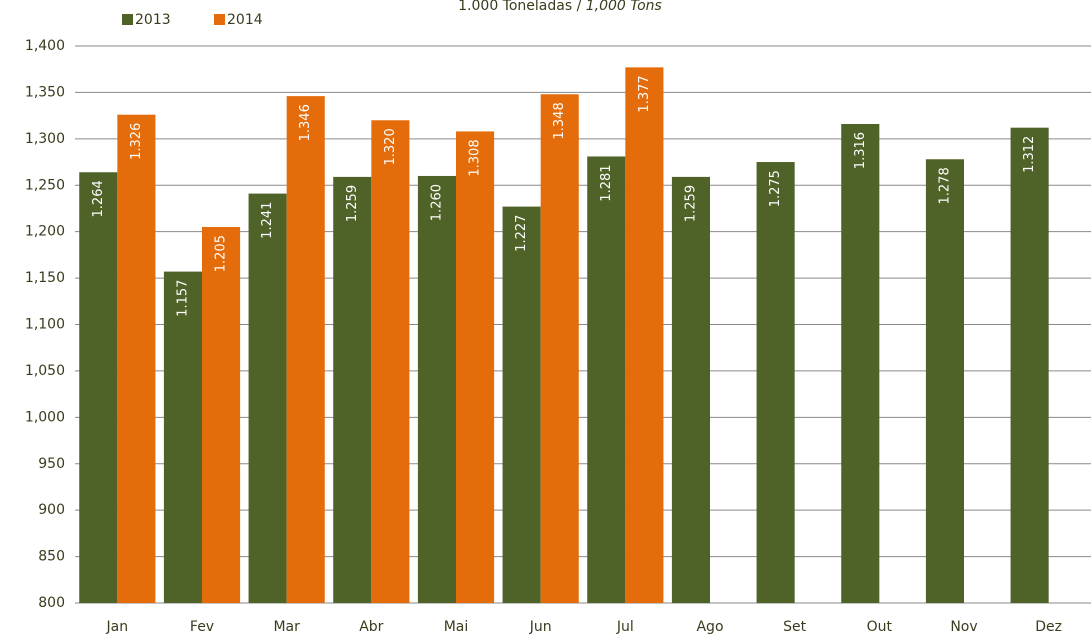  I want to click on y-tick-label: 1,050, so click(45, 371).